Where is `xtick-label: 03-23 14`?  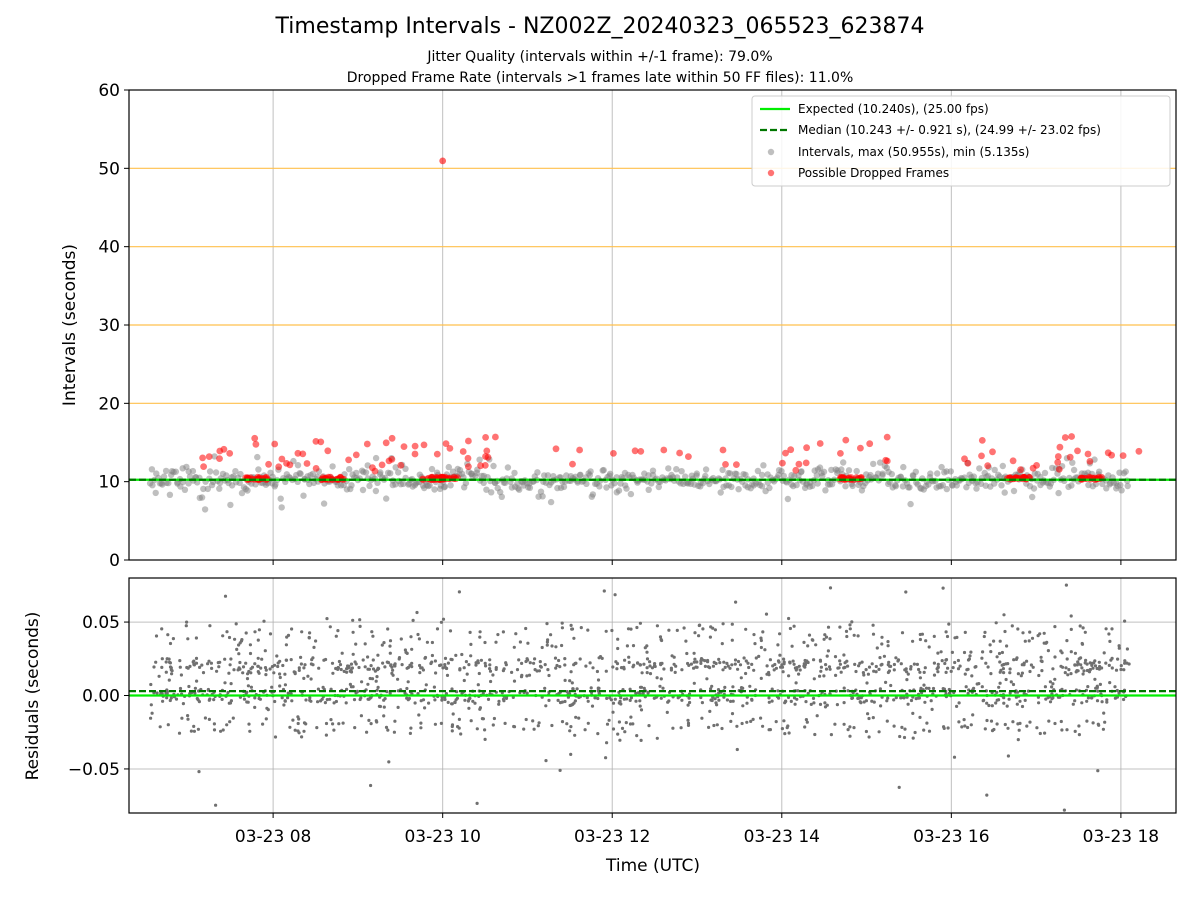 xtick-label: 03-23 14 is located at coordinates (782, 837).